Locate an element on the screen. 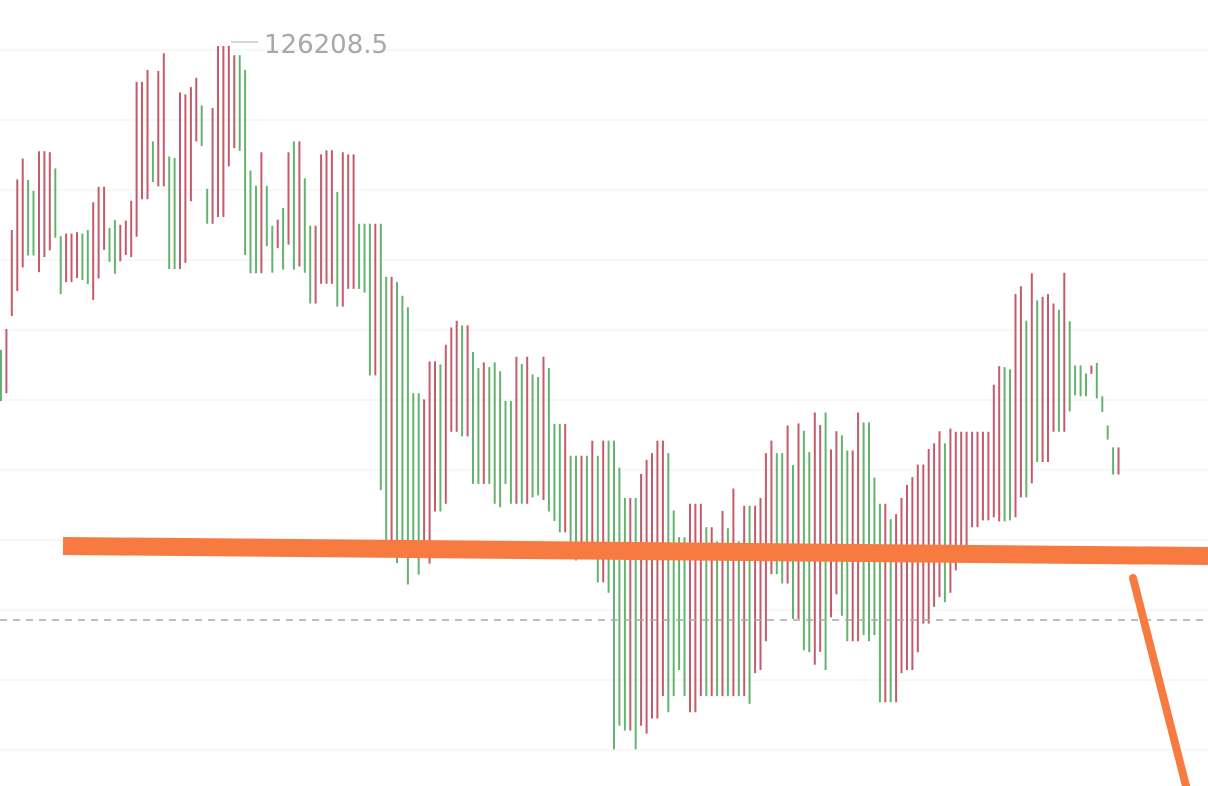  high-price-label: 126208.5 is located at coordinates (326, 45).